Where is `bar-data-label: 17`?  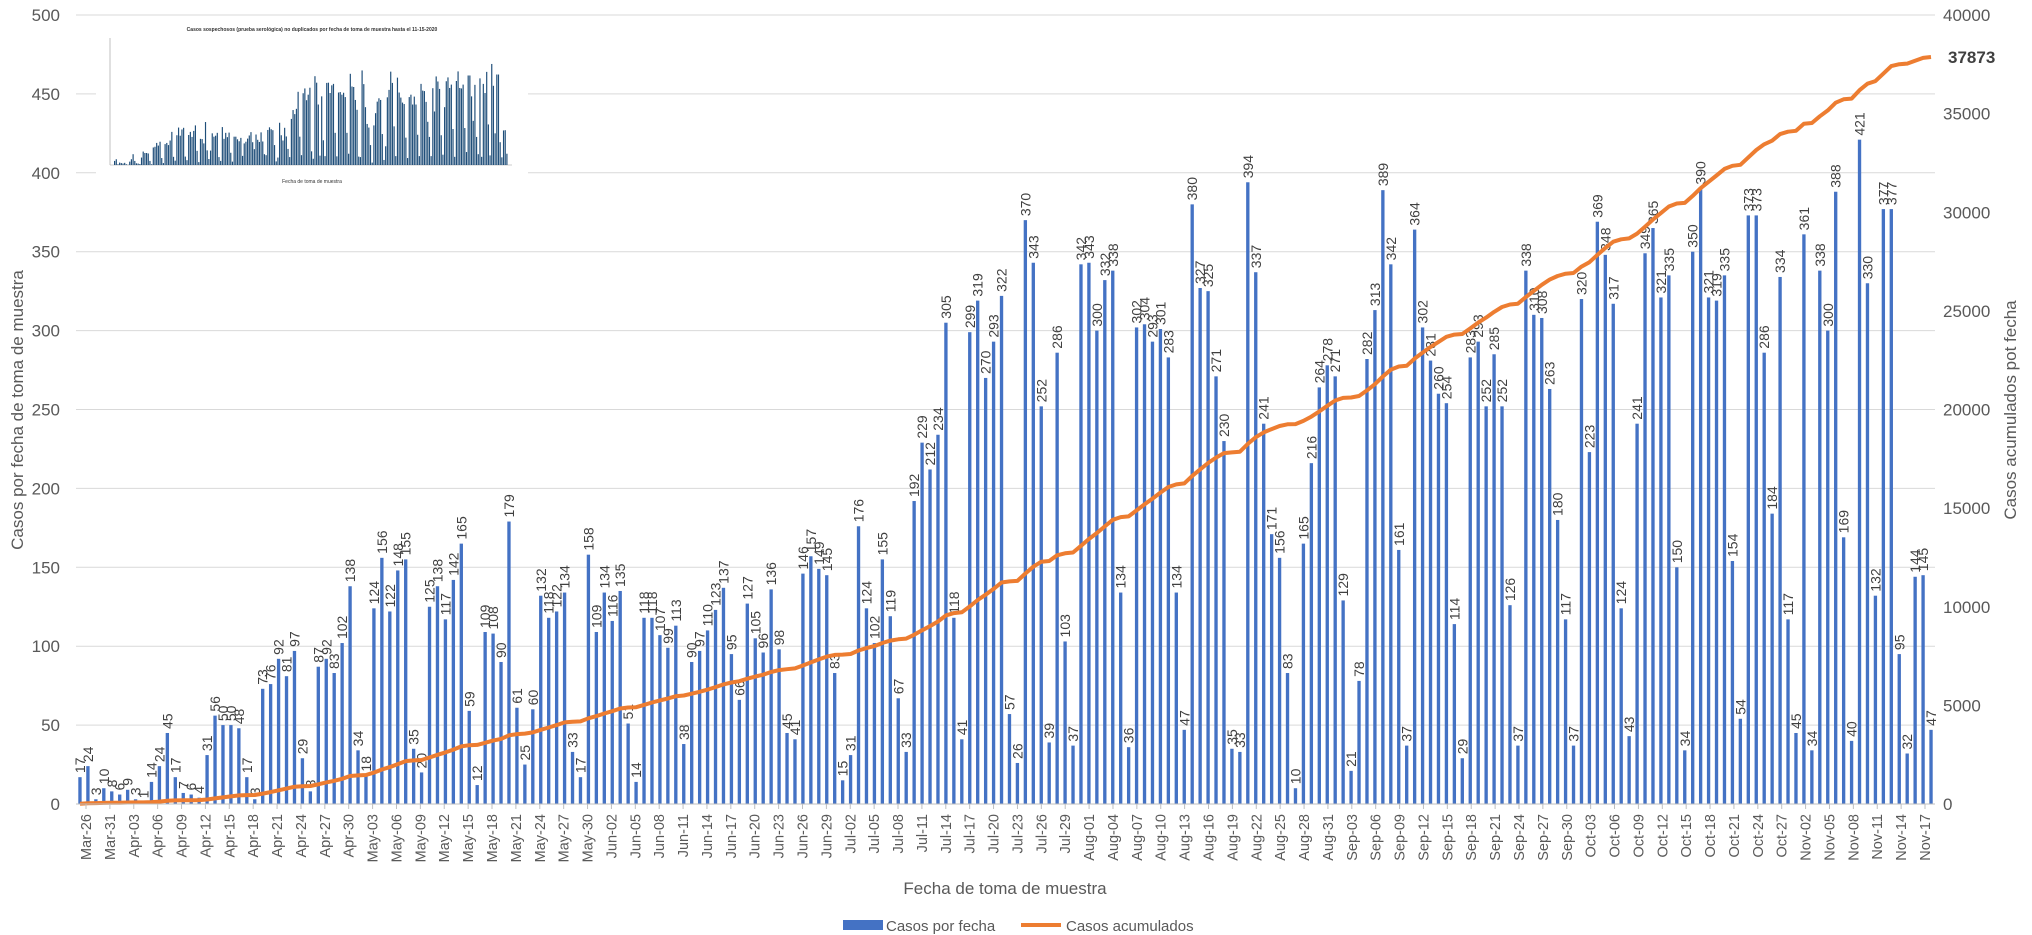
bar-data-label: 17 is located at coordinates (175, 765).